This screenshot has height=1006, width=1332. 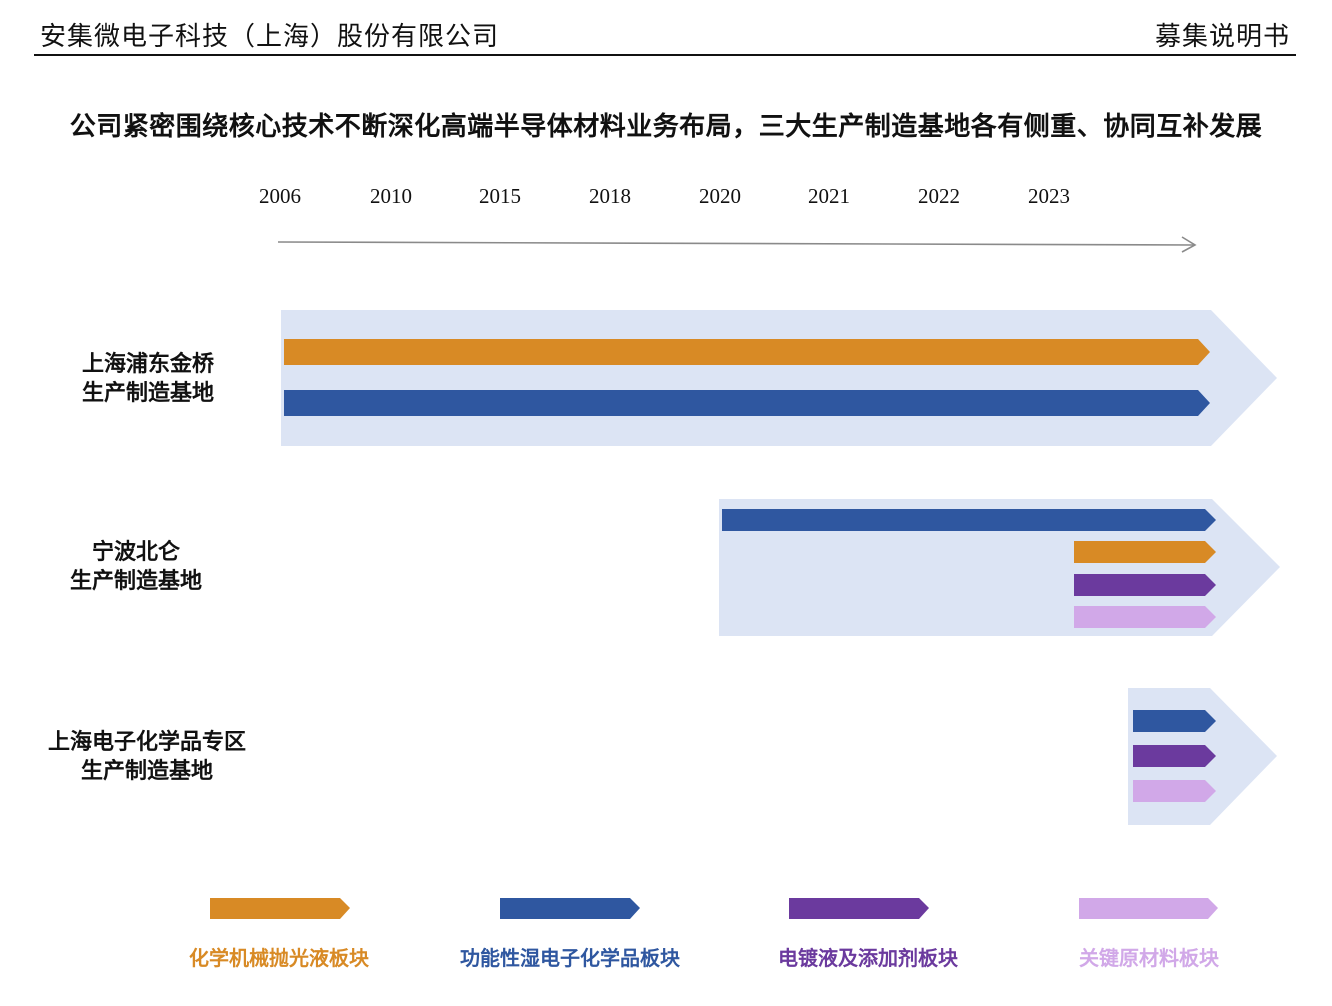 What do you see at coordinates (135, 552) in the screenshot?
I see `site-label-beilun-line1: 宁波北仑` at bounding box center [135, 552].